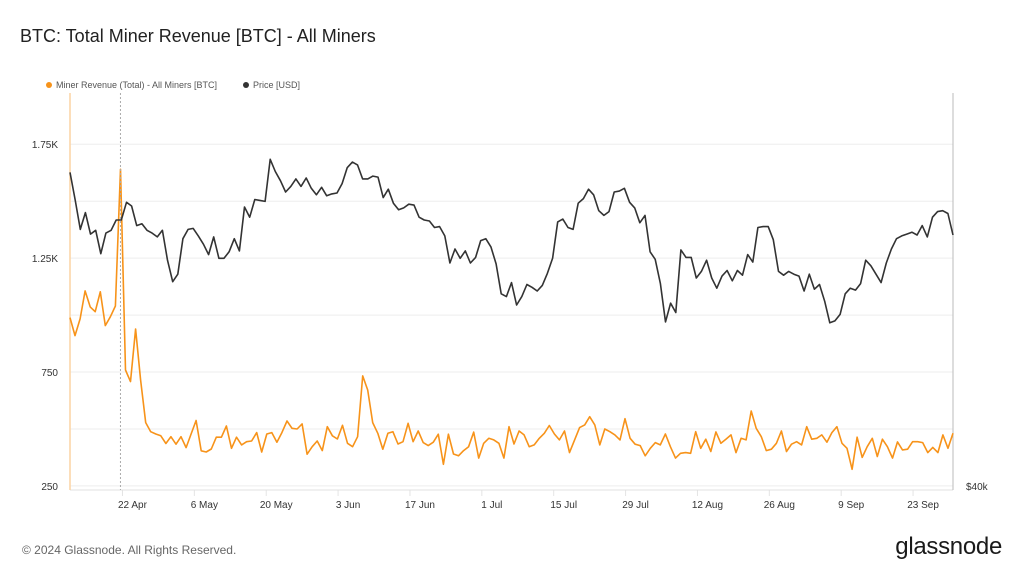 Image resolution: width=1024 pixels, height=576 pixels. Describe the element at coordinates (133, 505) in the screenshot. I see `x-tick-label: 22 Apr` at that location.